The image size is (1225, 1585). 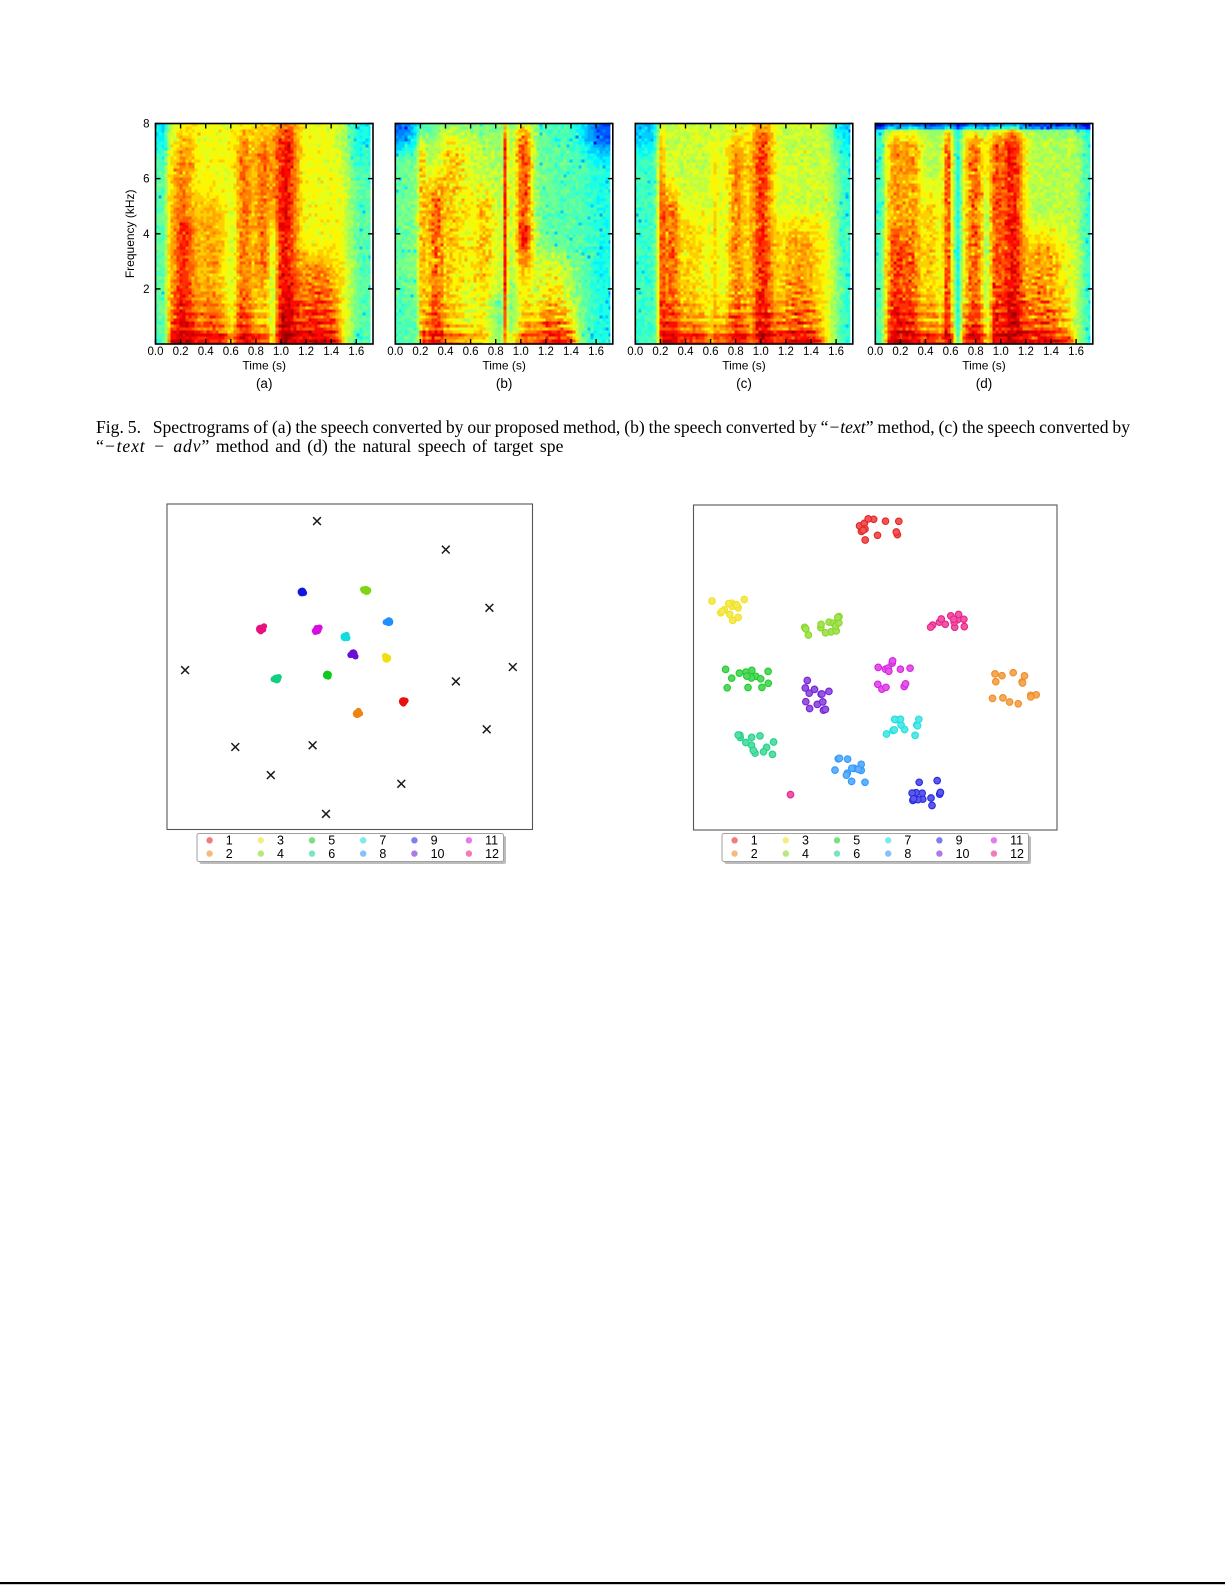 What do you see at coordinates (264, 383) in the screenshot?
I see `svg-text: (a)` at bounding box center [264, 383].